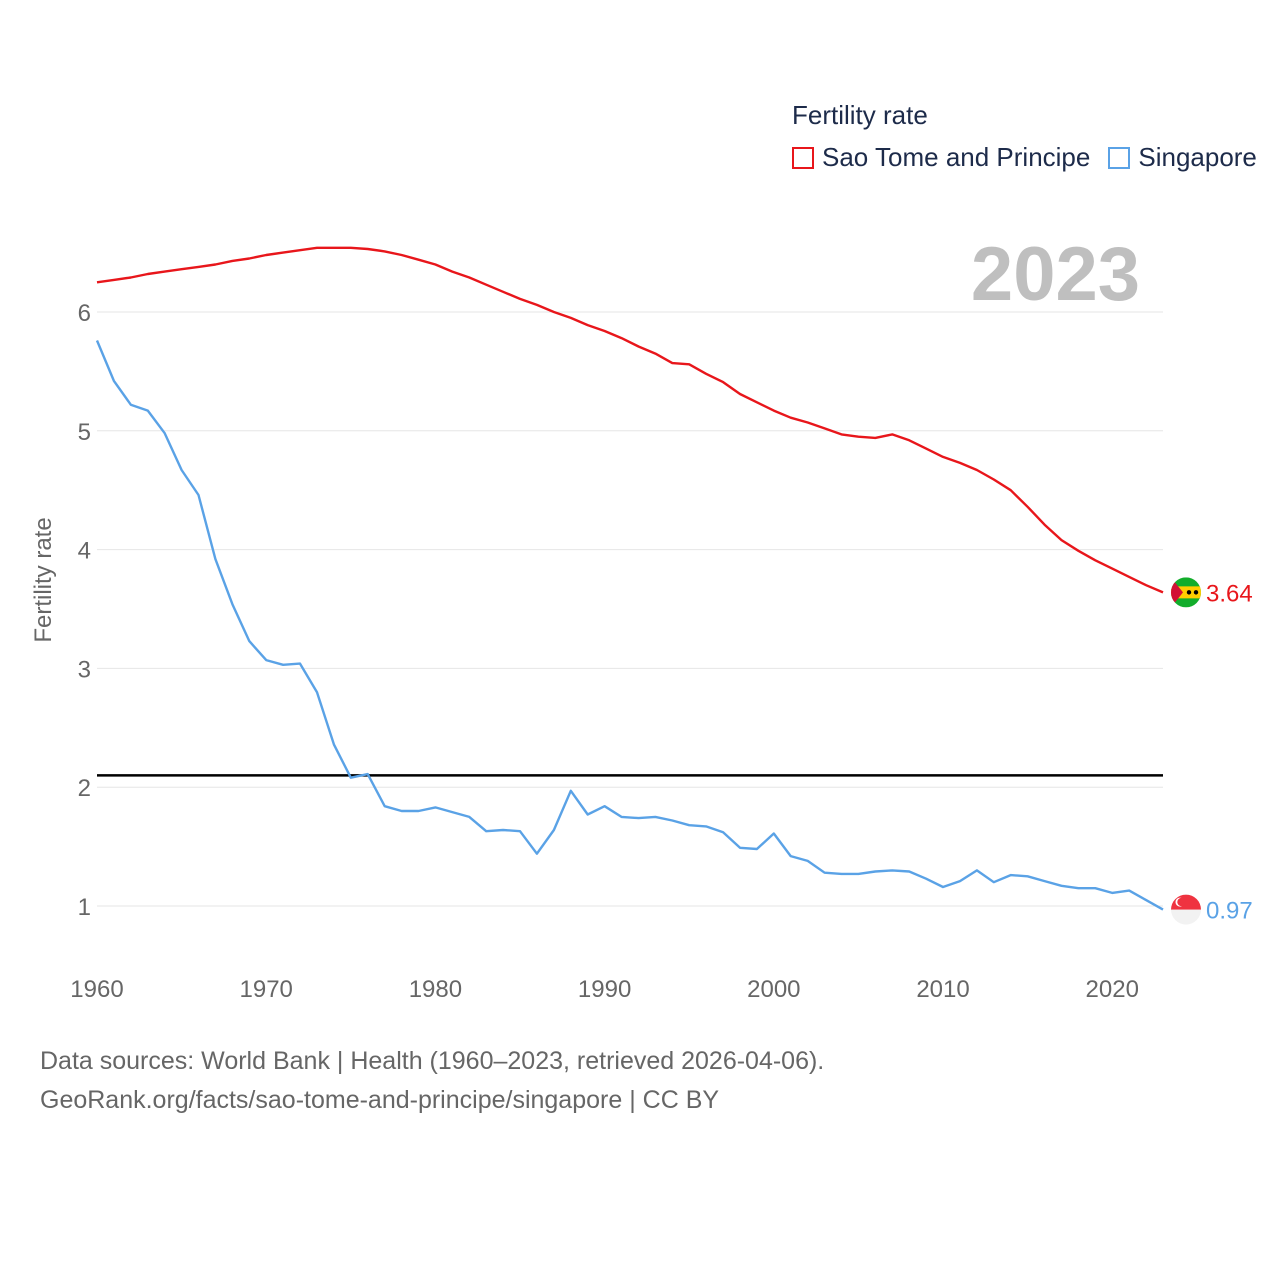 Image resolution: width=1280 pixels, height=1280 pixels. What do you see at coordinates (1186, 909) in the screenshot?
I see `flag-singapore-icon` at bounding box center [1186, 909].